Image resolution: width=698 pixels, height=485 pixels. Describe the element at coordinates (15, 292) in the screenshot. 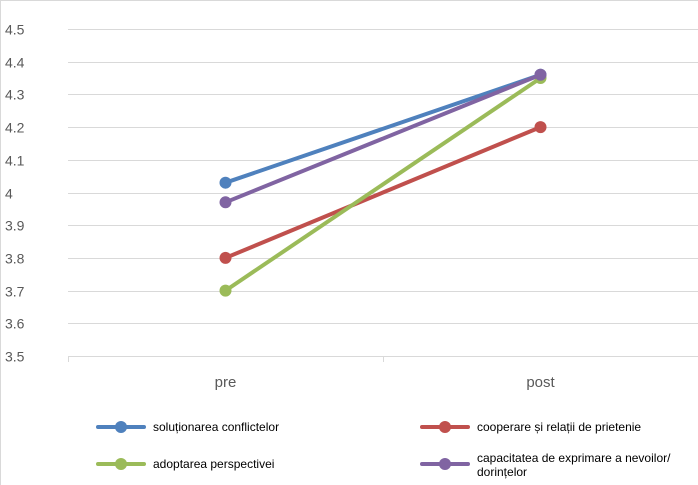

I see `y-tick-label: 3.7` at that location.